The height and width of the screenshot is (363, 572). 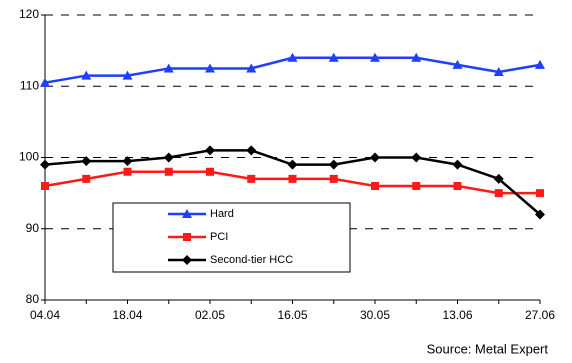 What do you see at coordinates (375, 315) in the screenshot?
I see `x-tick-label: 30.05` at bounding box center [375, 315].